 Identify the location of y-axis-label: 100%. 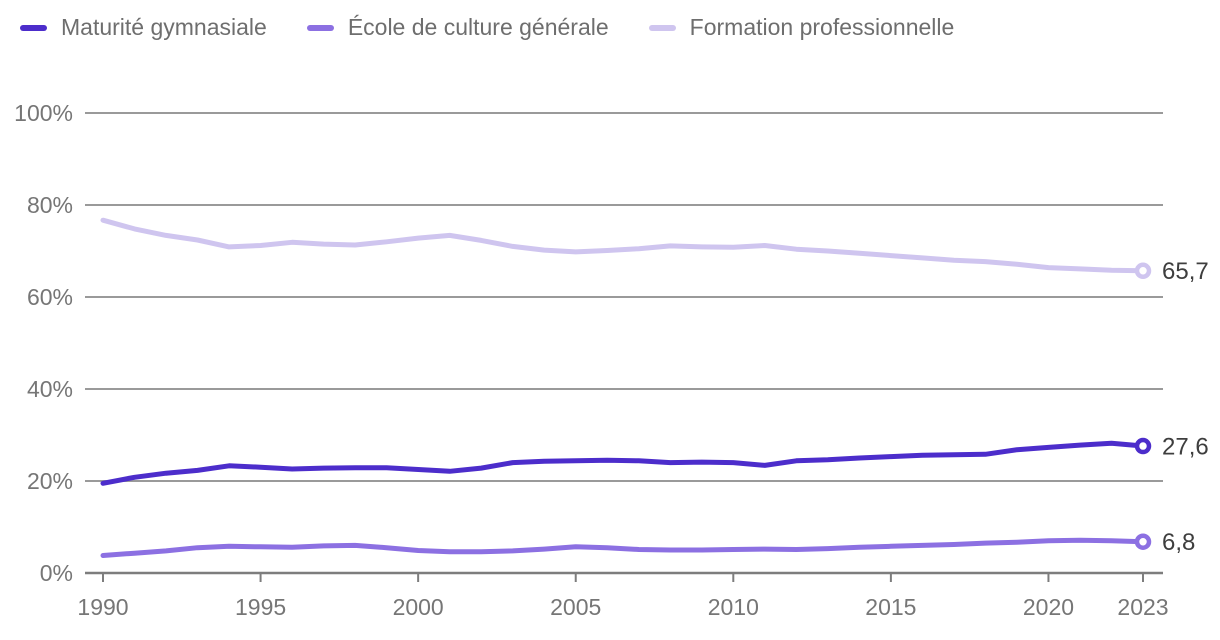
(43, 113).